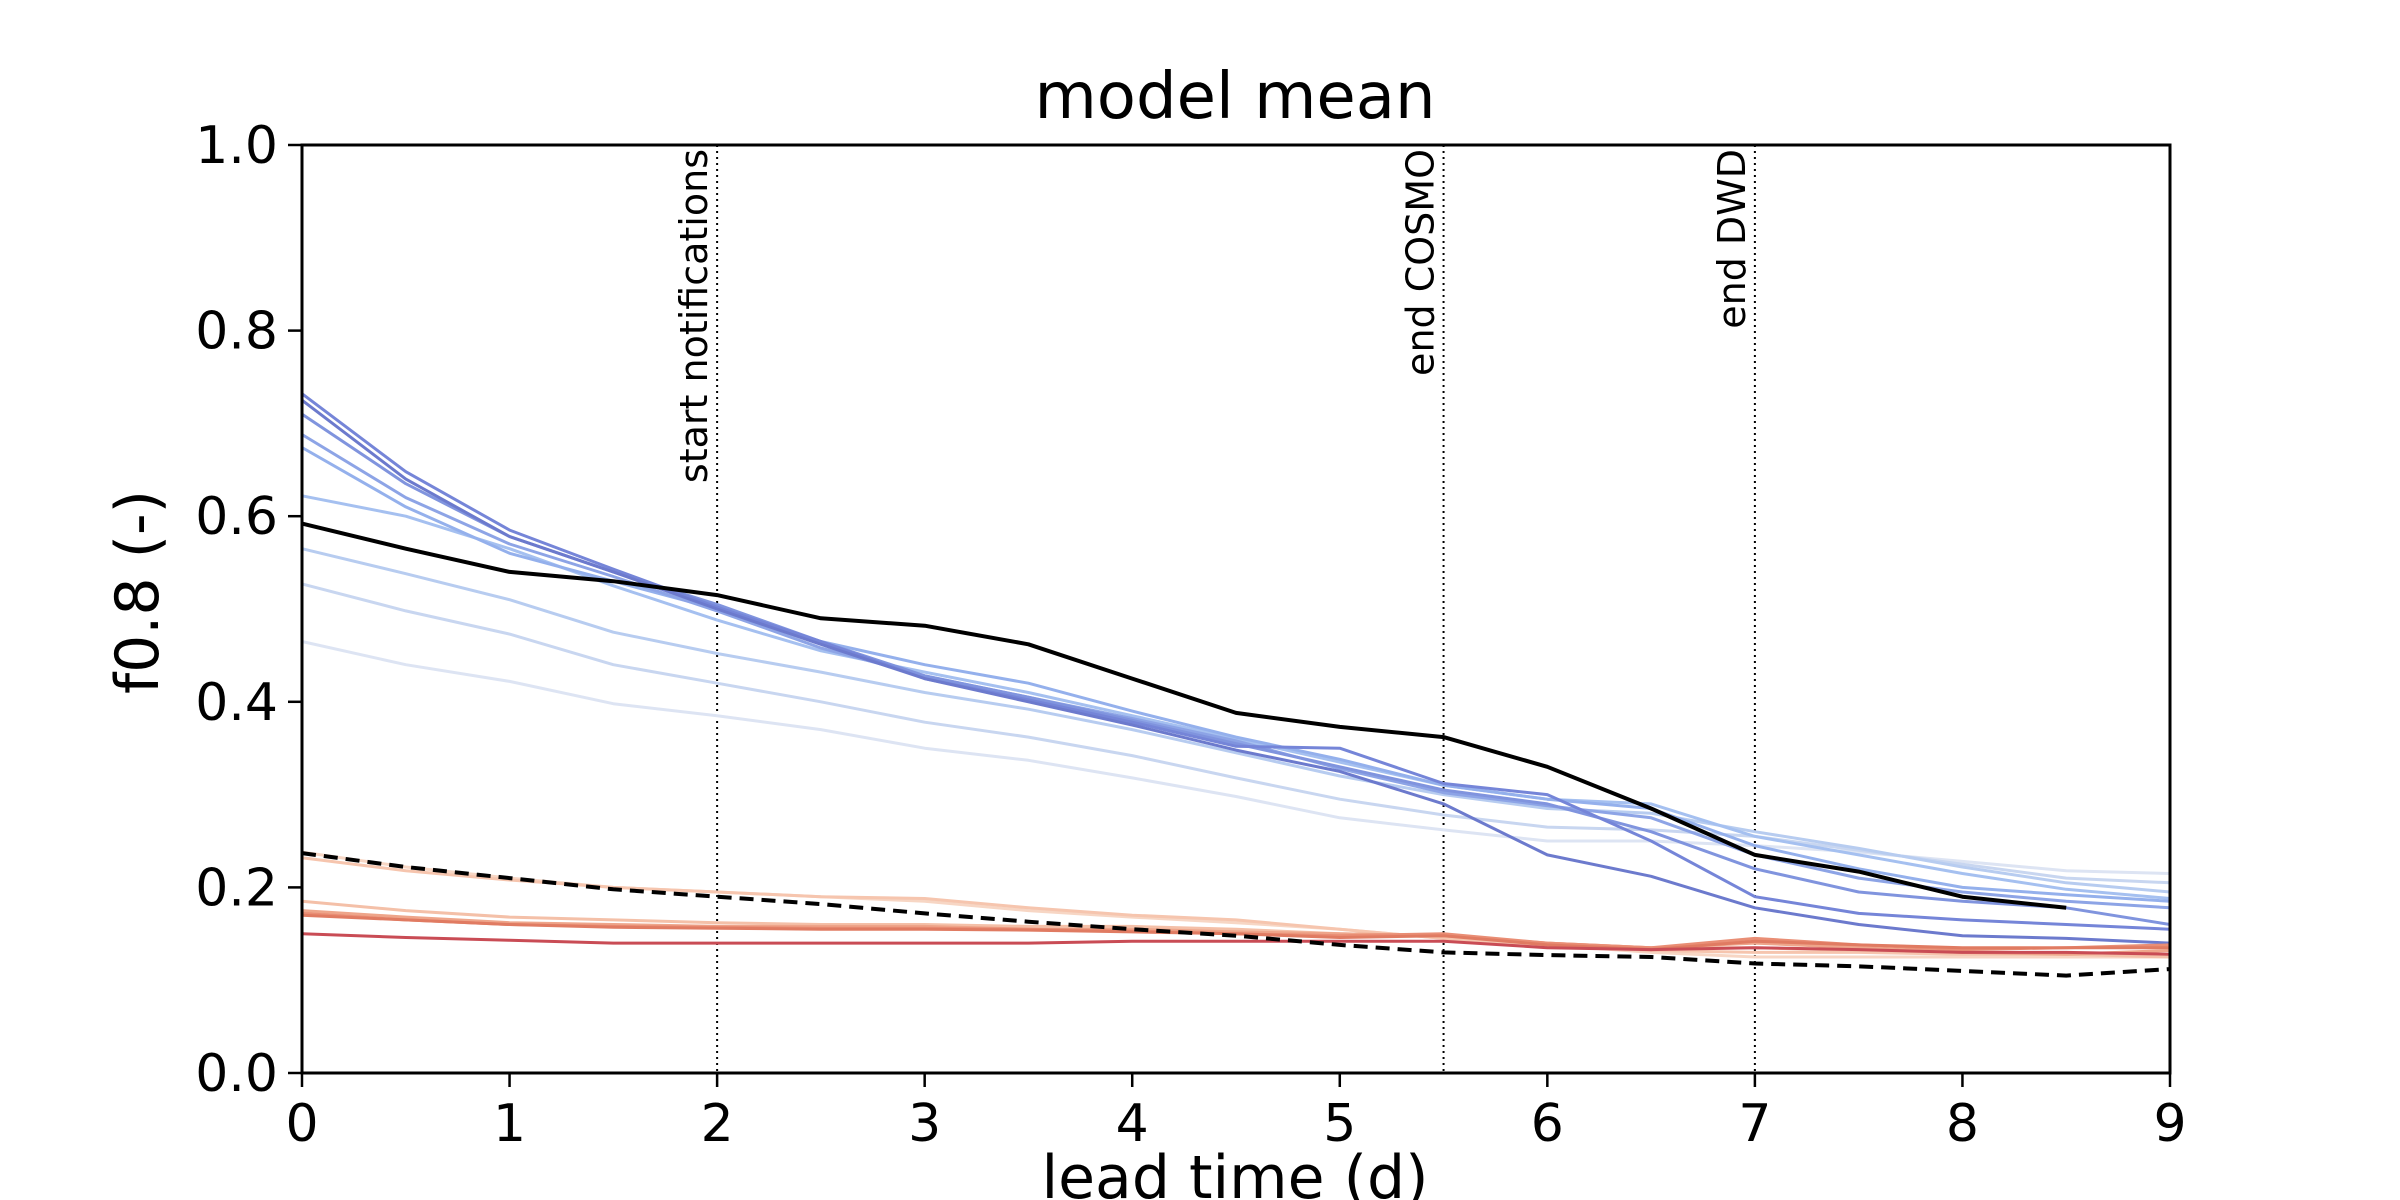 The image size is (2400, 1200). What do you see at coordinates (1732, 239) in the screenshot?
I see `vline-label-2: end DWD` at bounding box center [1732, 239].